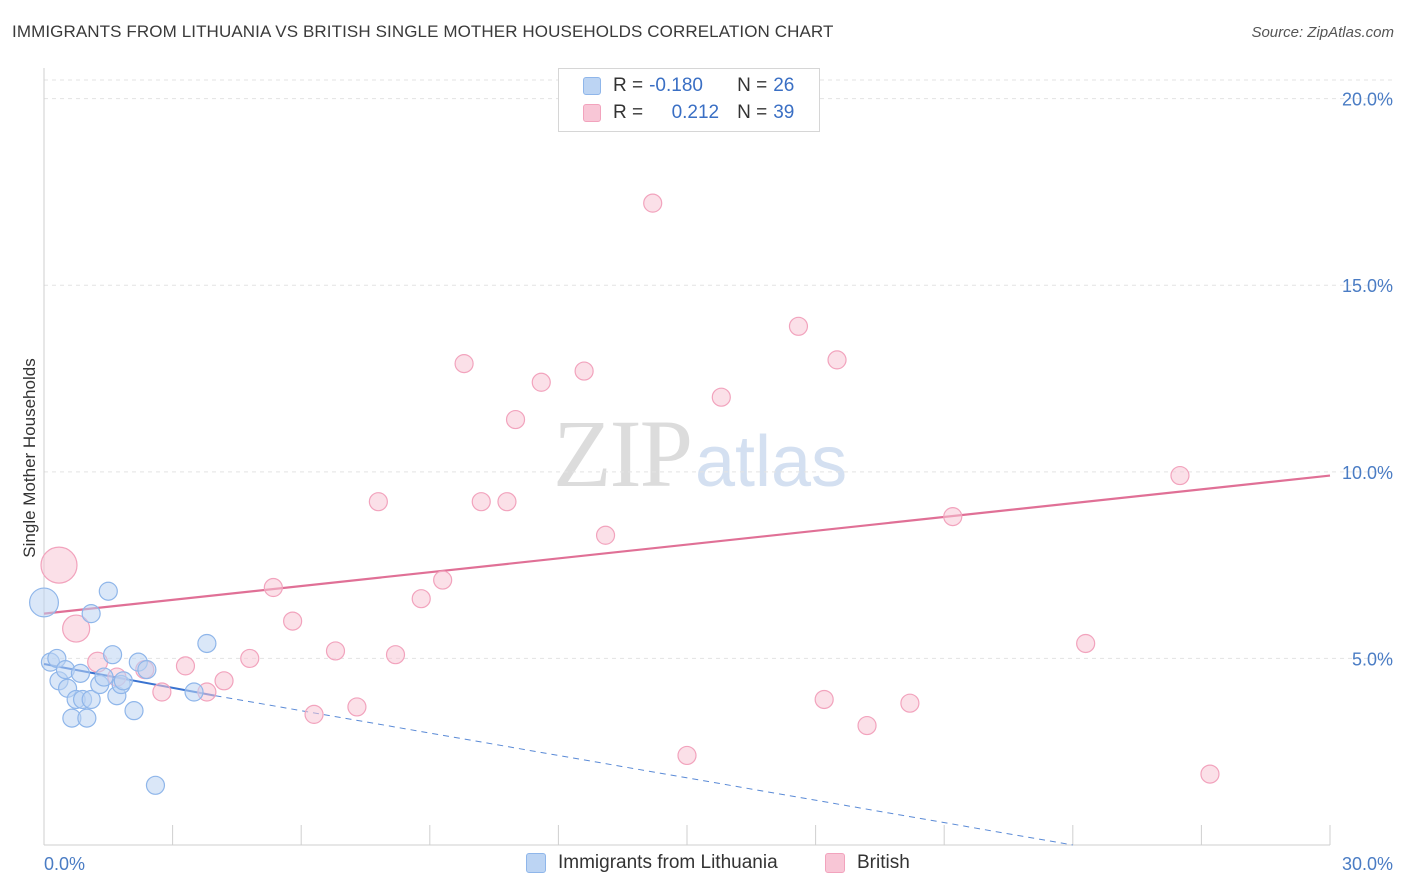 The width and height of the screenshot is (1406, 892). I want to click on lithuania-legend-swatch, so click(536, 863).